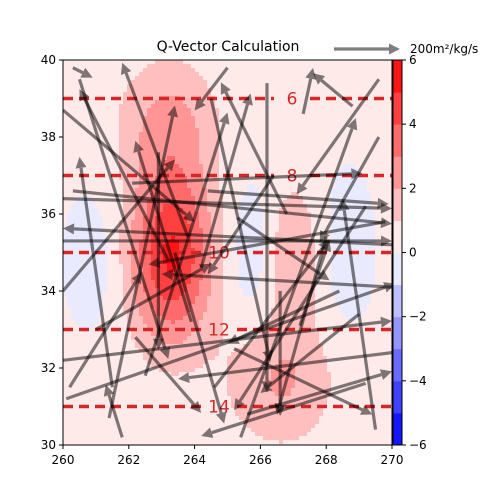 The width and height of the screenshot is (500, 500). What do you see at coordinates (48, 291) in the screenshot?
I see `y-tick-label: 34` at bounding box center [48, 291].